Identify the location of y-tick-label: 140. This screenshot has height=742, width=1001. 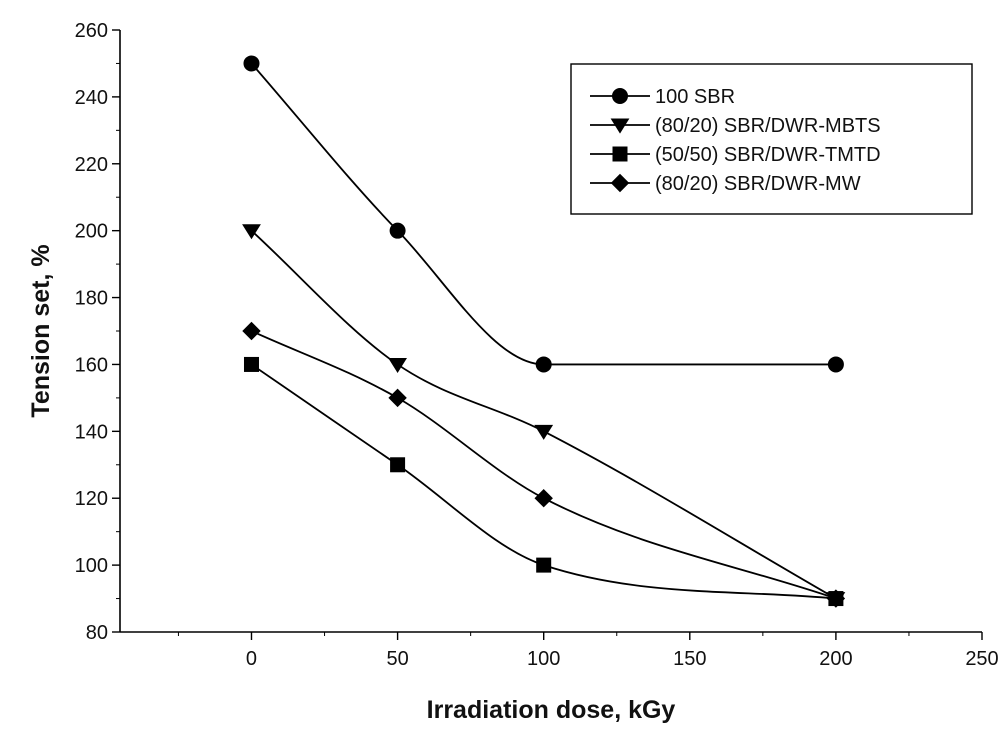
(91, 432).